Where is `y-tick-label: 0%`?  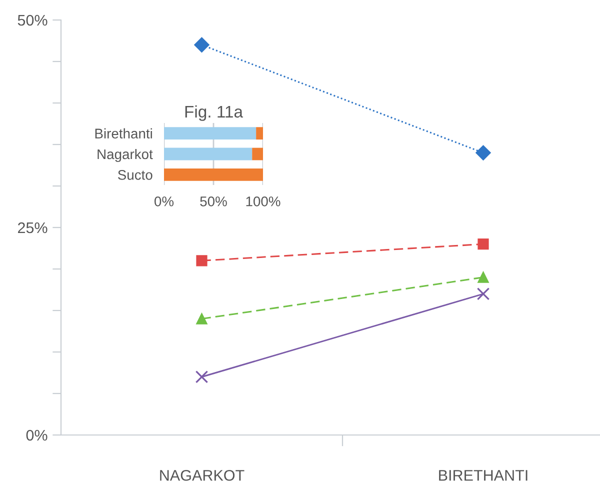 y-tick-label: 0% is located at coordinates (37, 435).